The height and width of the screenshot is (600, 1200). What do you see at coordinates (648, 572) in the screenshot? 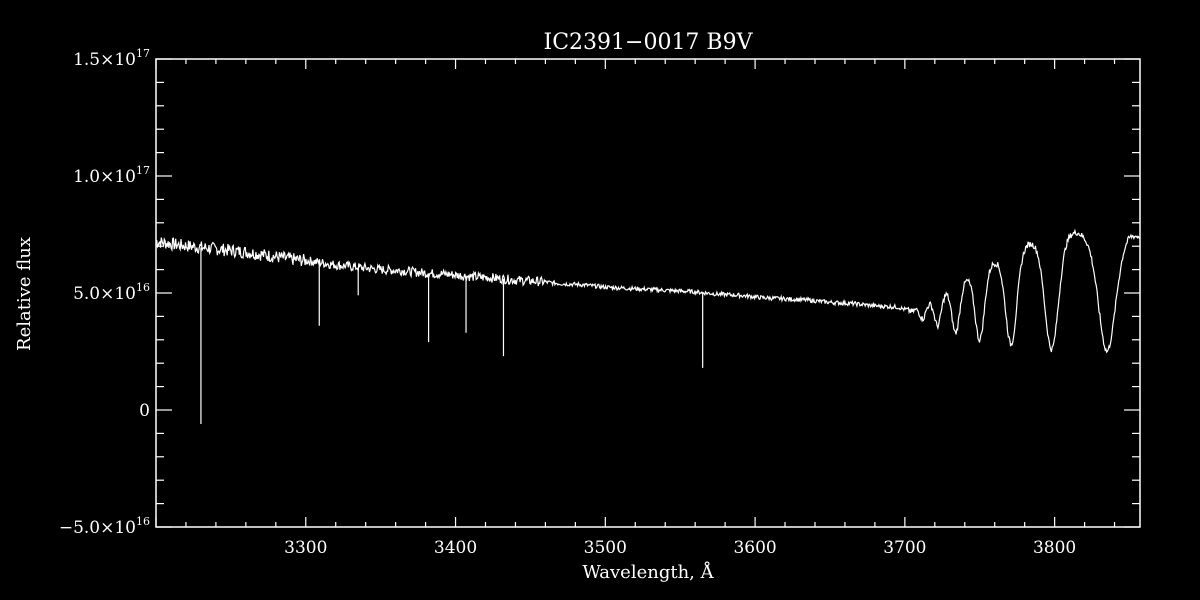
I see `x-axis-label: Wavelength, Å` at bounding box center [648, 572].